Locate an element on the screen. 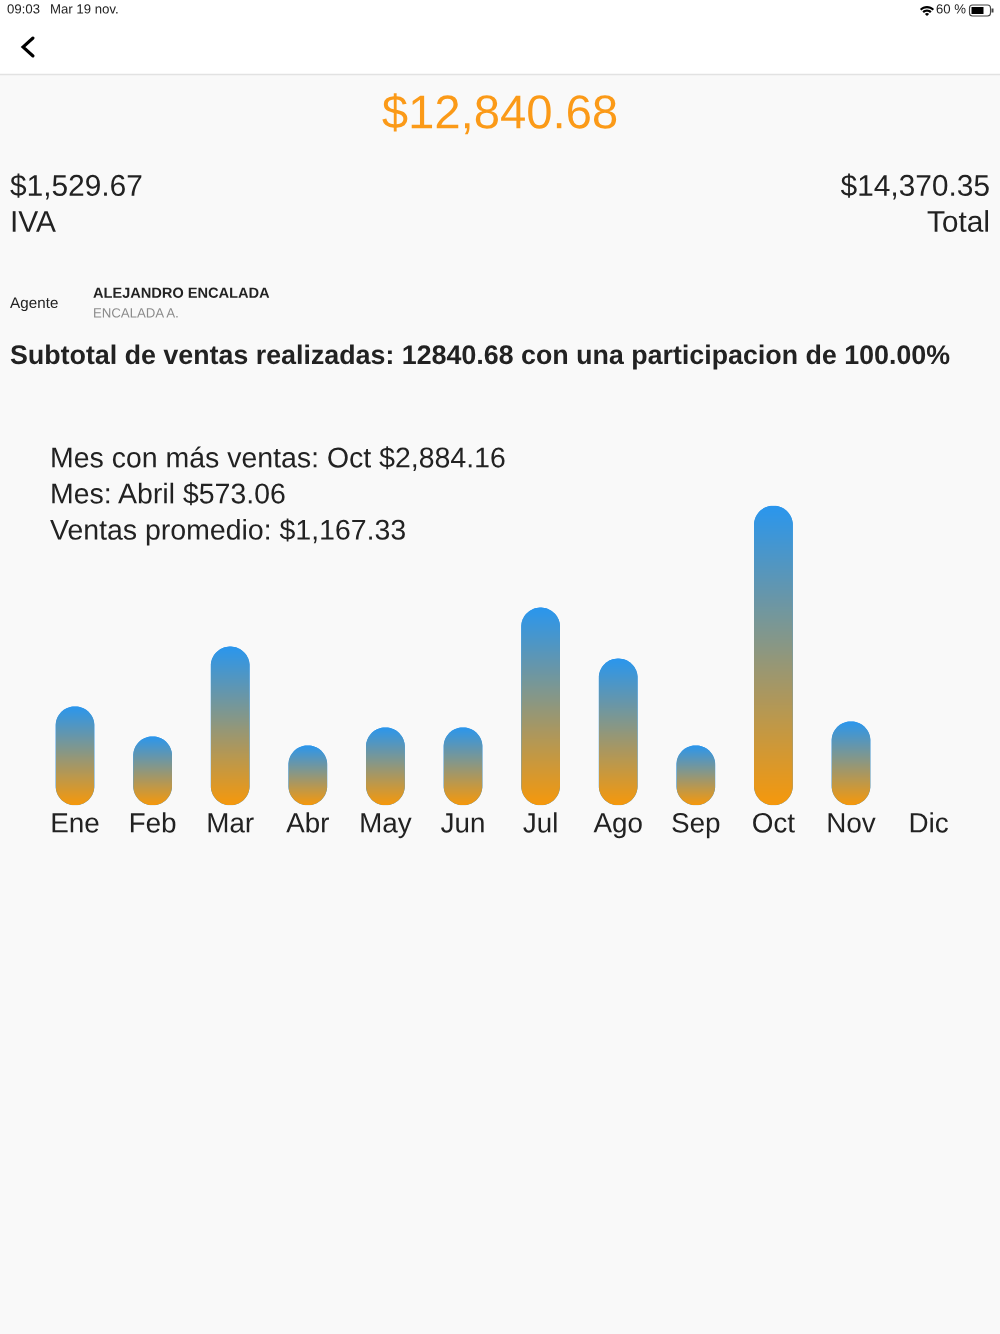  x-tick-label: Jun is located at coordinates (462, 823).